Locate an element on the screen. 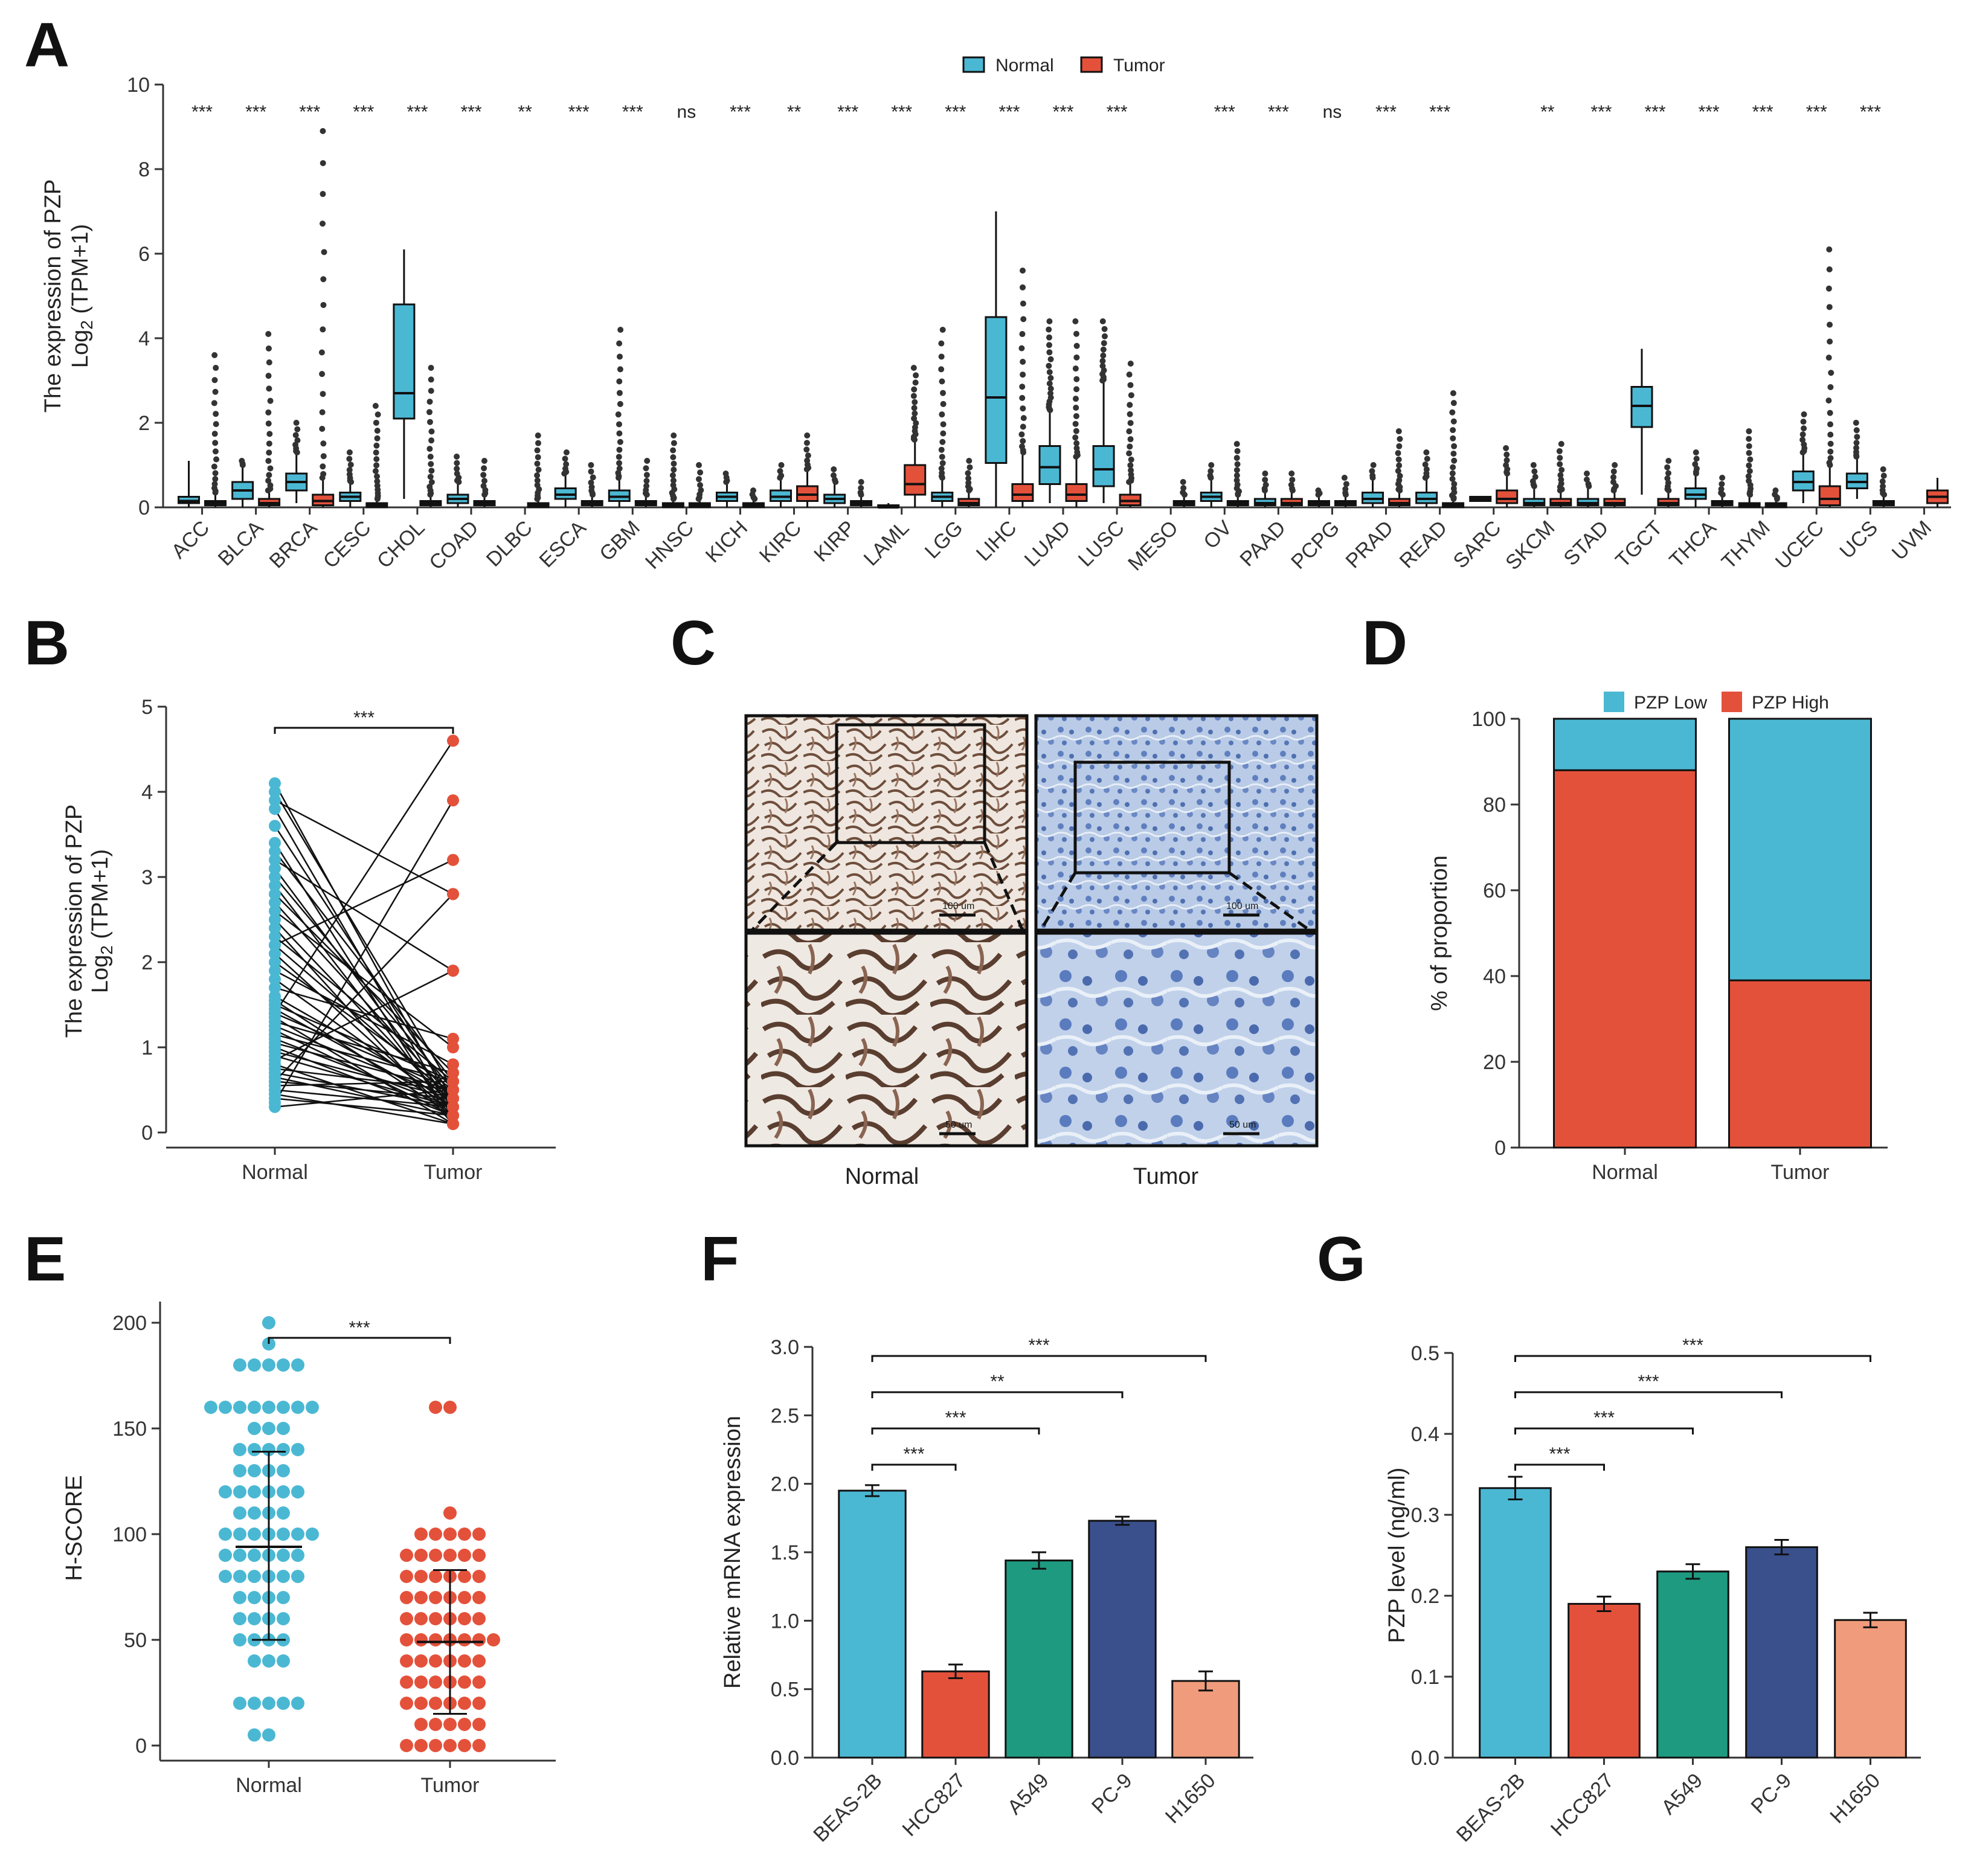 Image resolution: width=1971 pixels, height=1876 pixels. box-normal is located at coordinates (996, 390).